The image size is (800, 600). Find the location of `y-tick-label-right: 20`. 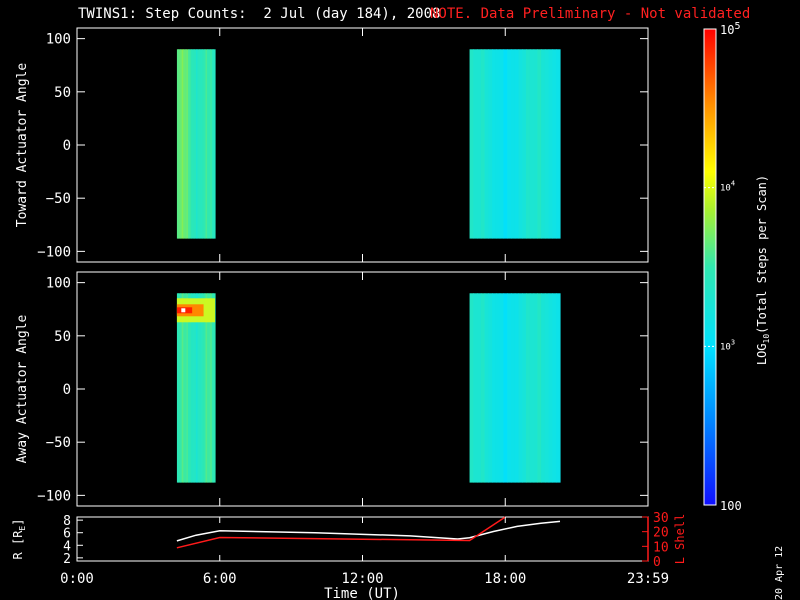

y-tick-label-right: 20 is located at coordinates (661, 533).